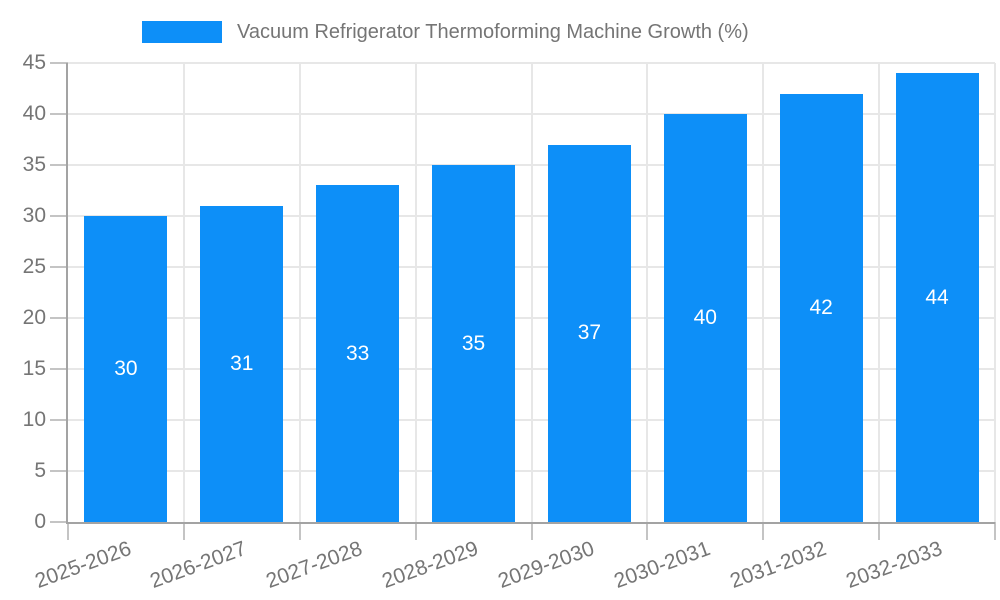  Describe the element at coordinates (34, 215) in the screenshot. I see `y-axis-tick-label: 30` at that location.